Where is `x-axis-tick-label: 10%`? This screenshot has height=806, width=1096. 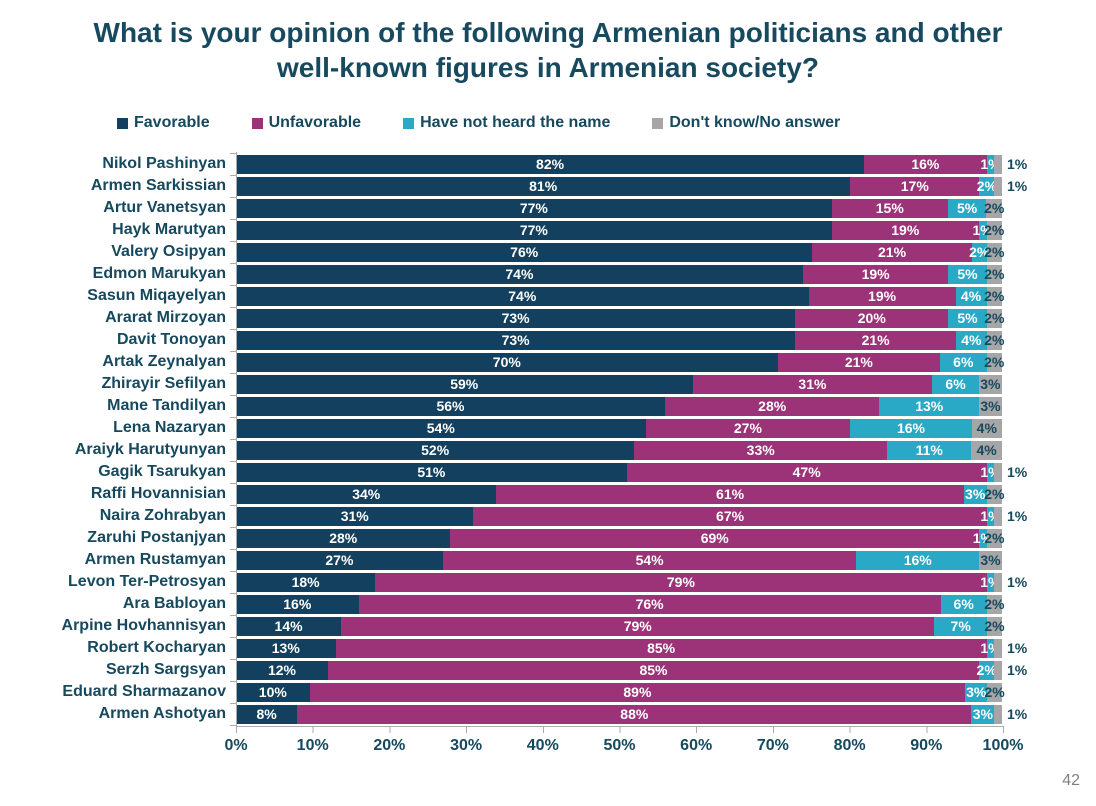 x-axis-tick-label: 10% is located at coordinates (312, 745).